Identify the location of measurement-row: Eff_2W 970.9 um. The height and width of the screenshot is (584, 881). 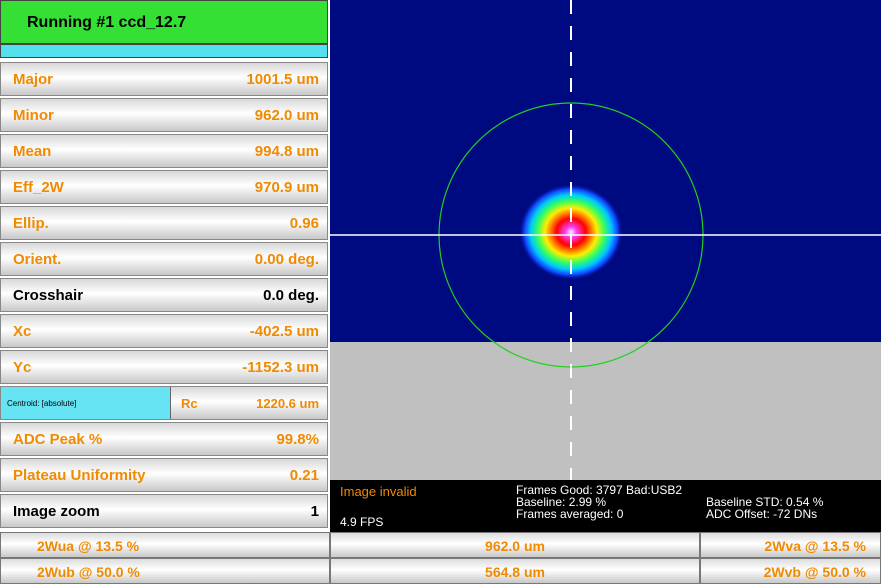
(164, 187).